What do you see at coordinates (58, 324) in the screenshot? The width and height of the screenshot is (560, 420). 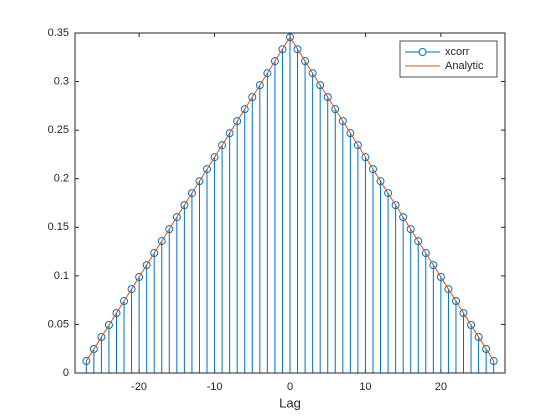 I see `y-tick-label: 0.05` at bounding box center [58, 324].